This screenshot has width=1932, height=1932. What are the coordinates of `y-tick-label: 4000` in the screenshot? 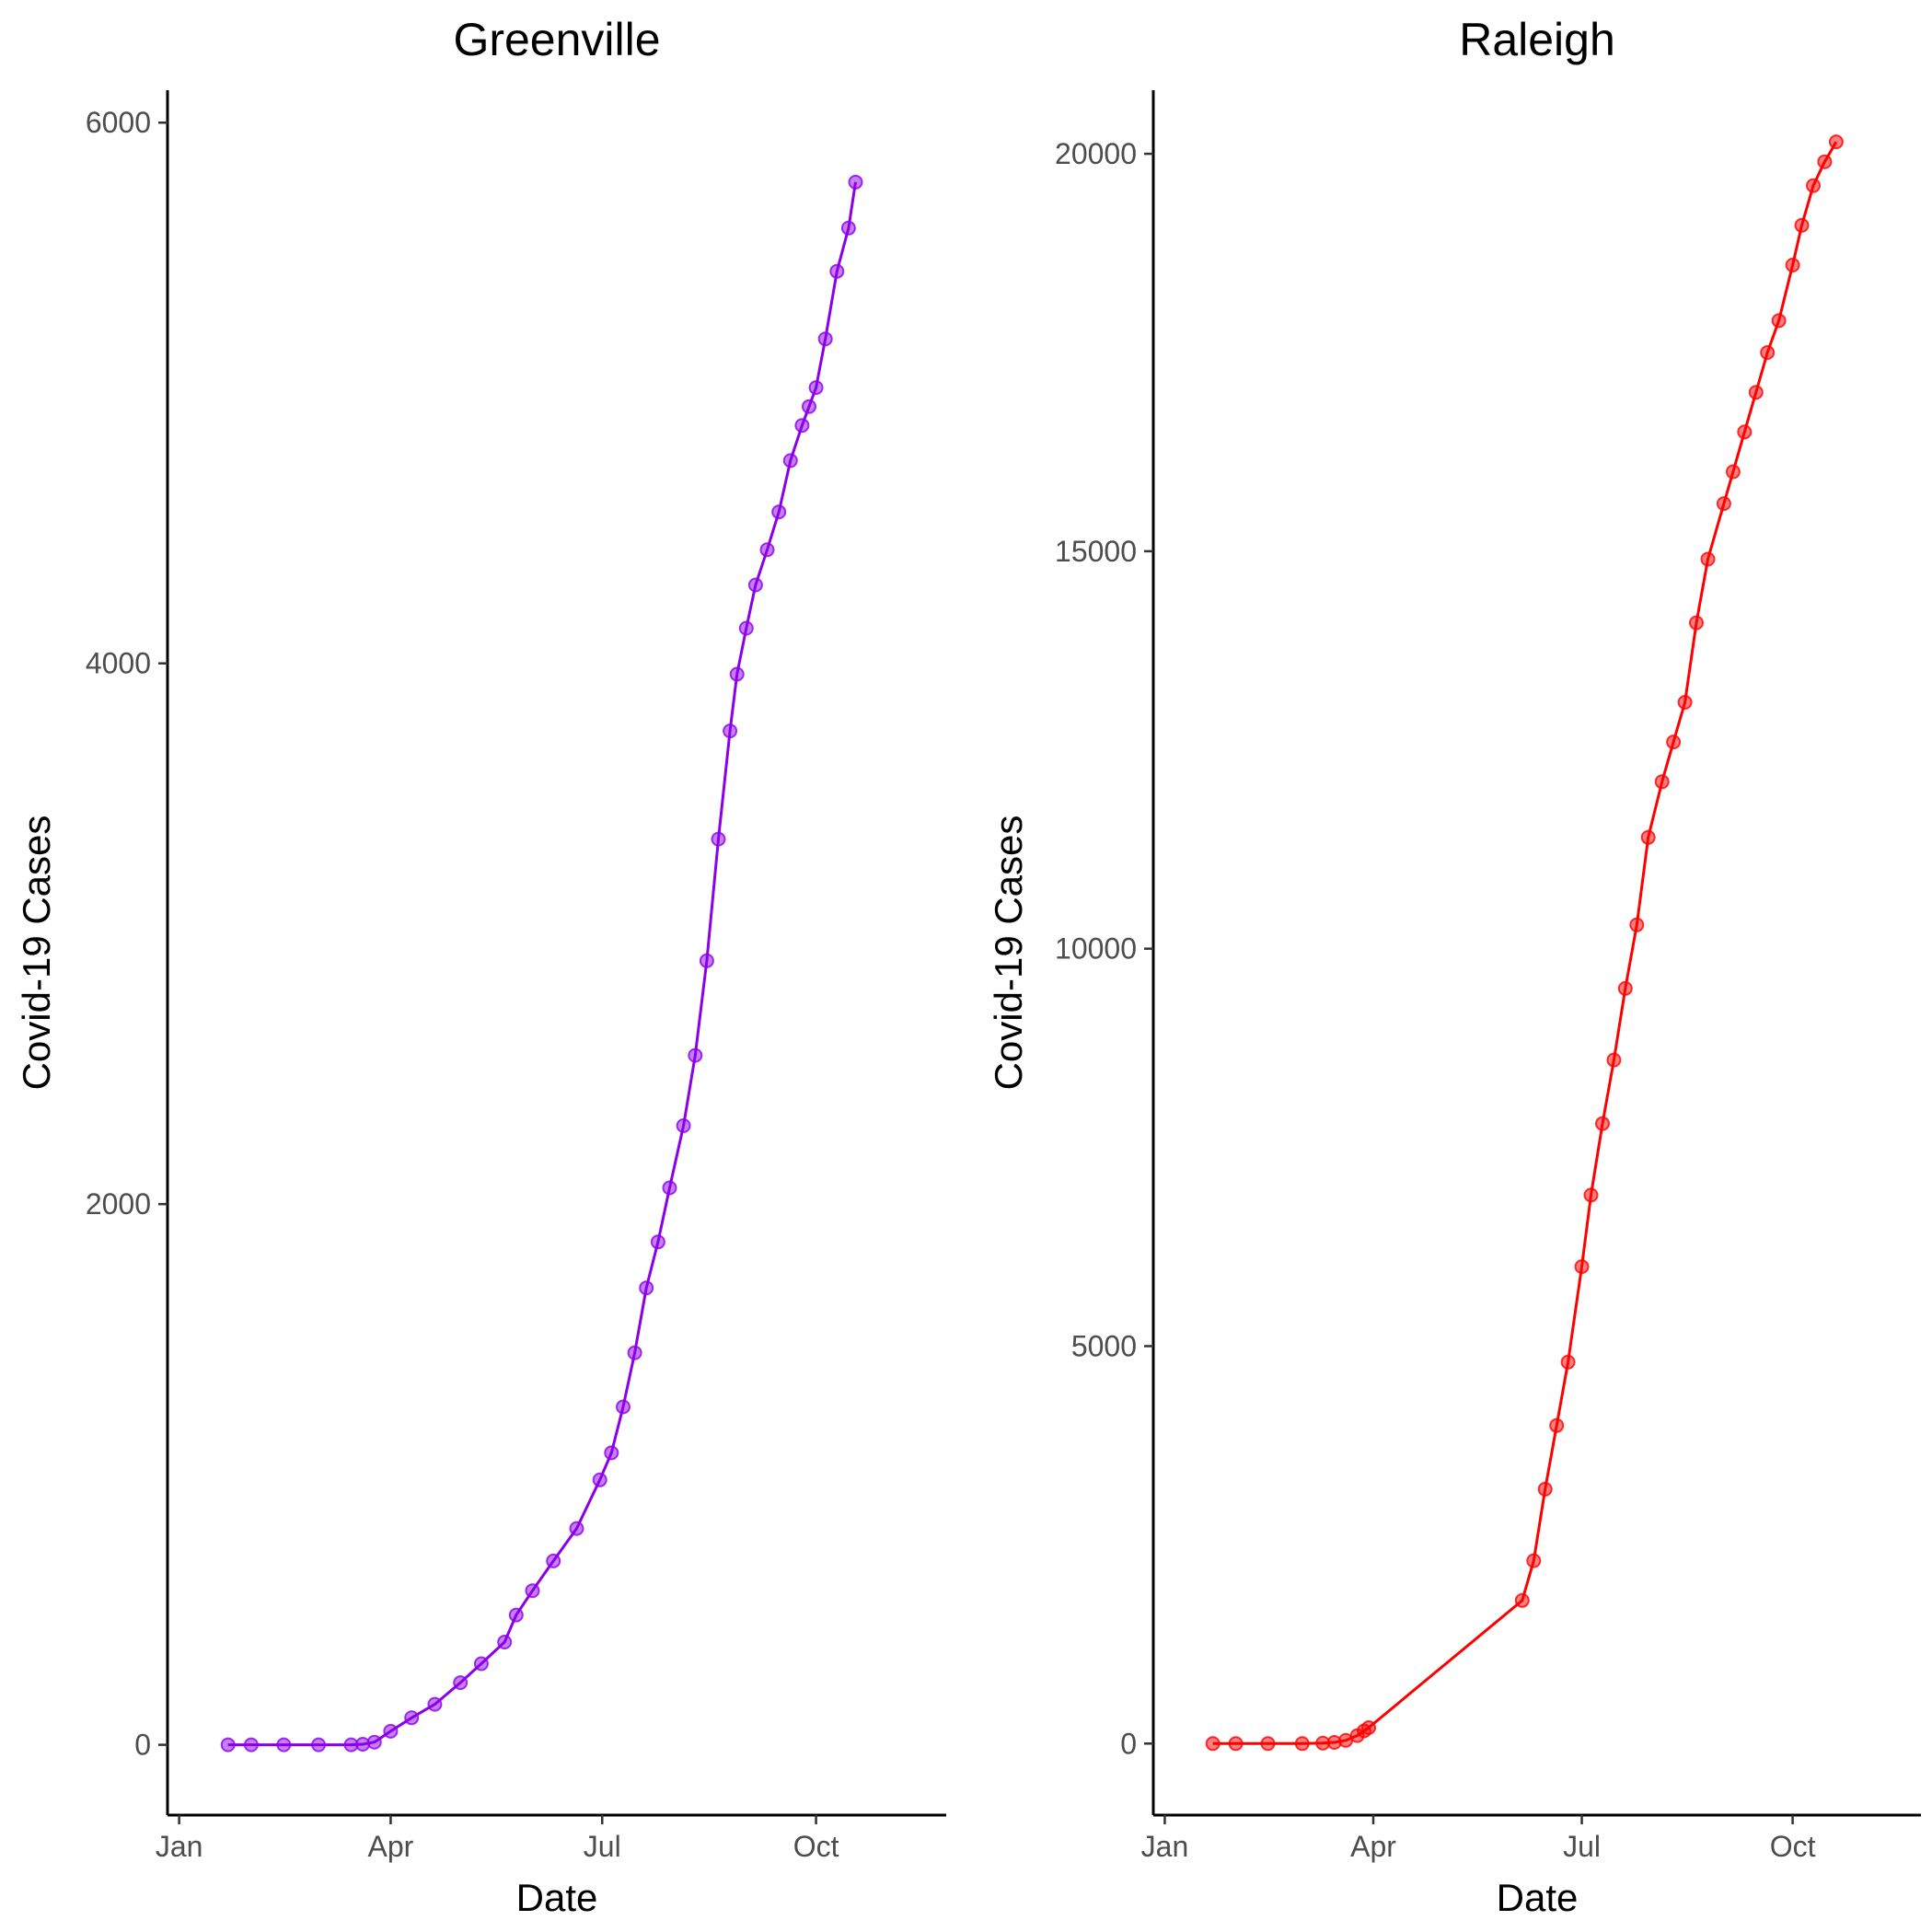 It's located at (119, 664).